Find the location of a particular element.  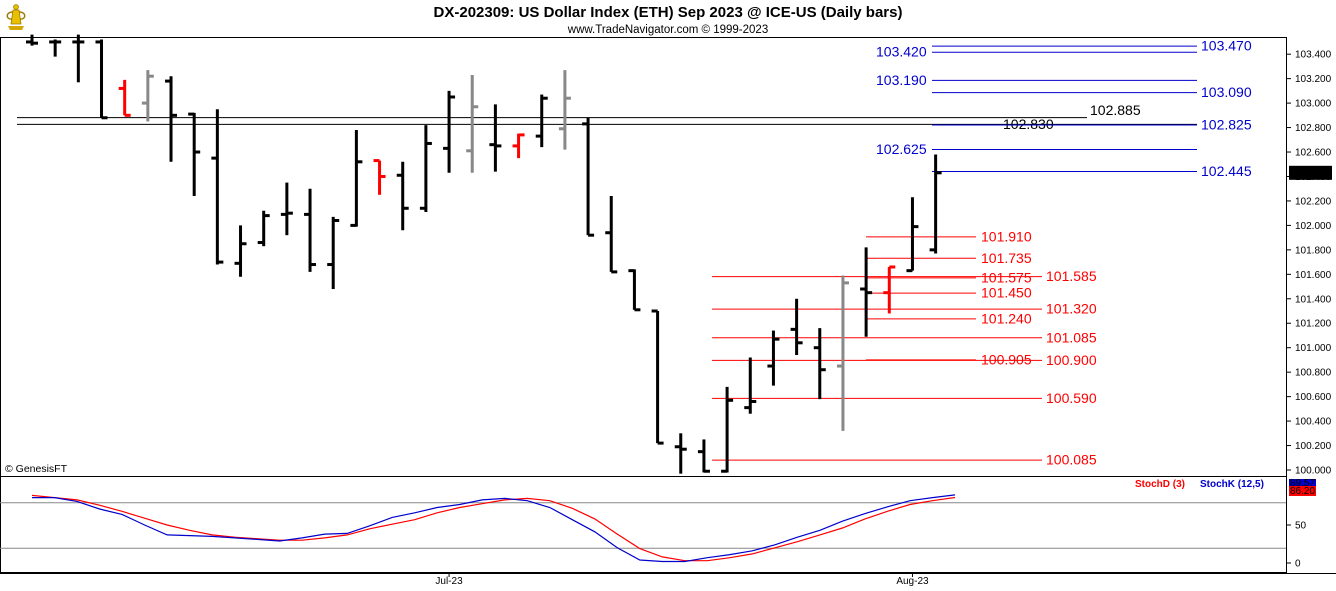

price-level-label: 100.590 is located at coordinates (1071, 398).